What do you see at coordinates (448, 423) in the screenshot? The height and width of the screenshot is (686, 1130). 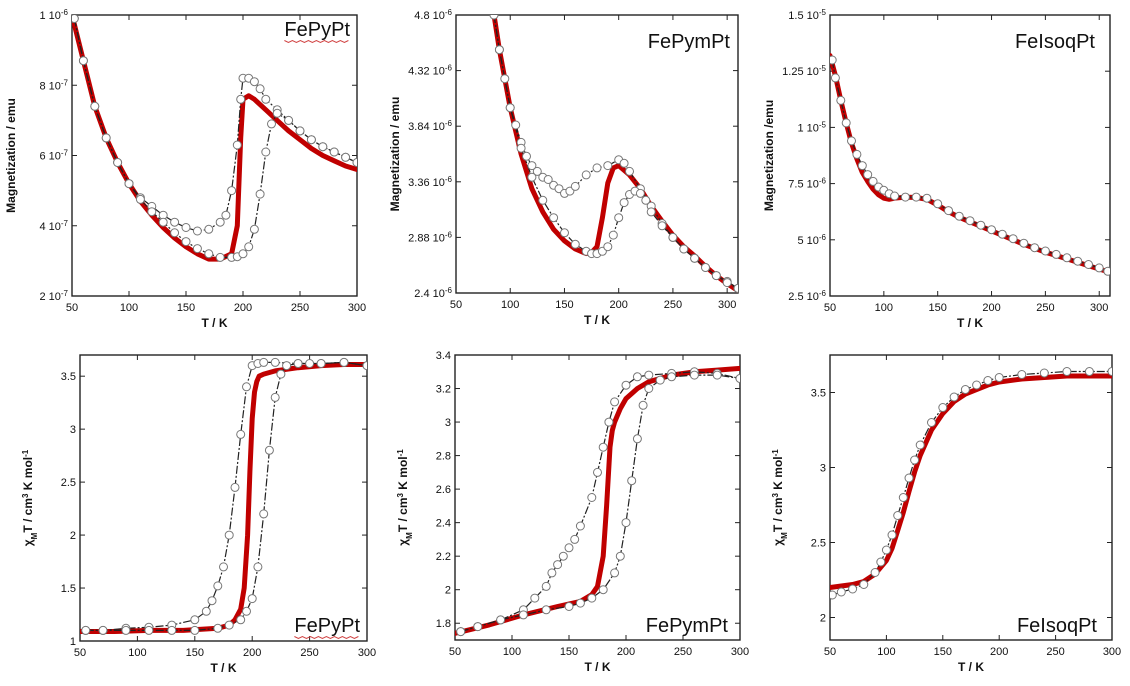 I see `y-tick-label: 3` at bounding box center [448, 423].